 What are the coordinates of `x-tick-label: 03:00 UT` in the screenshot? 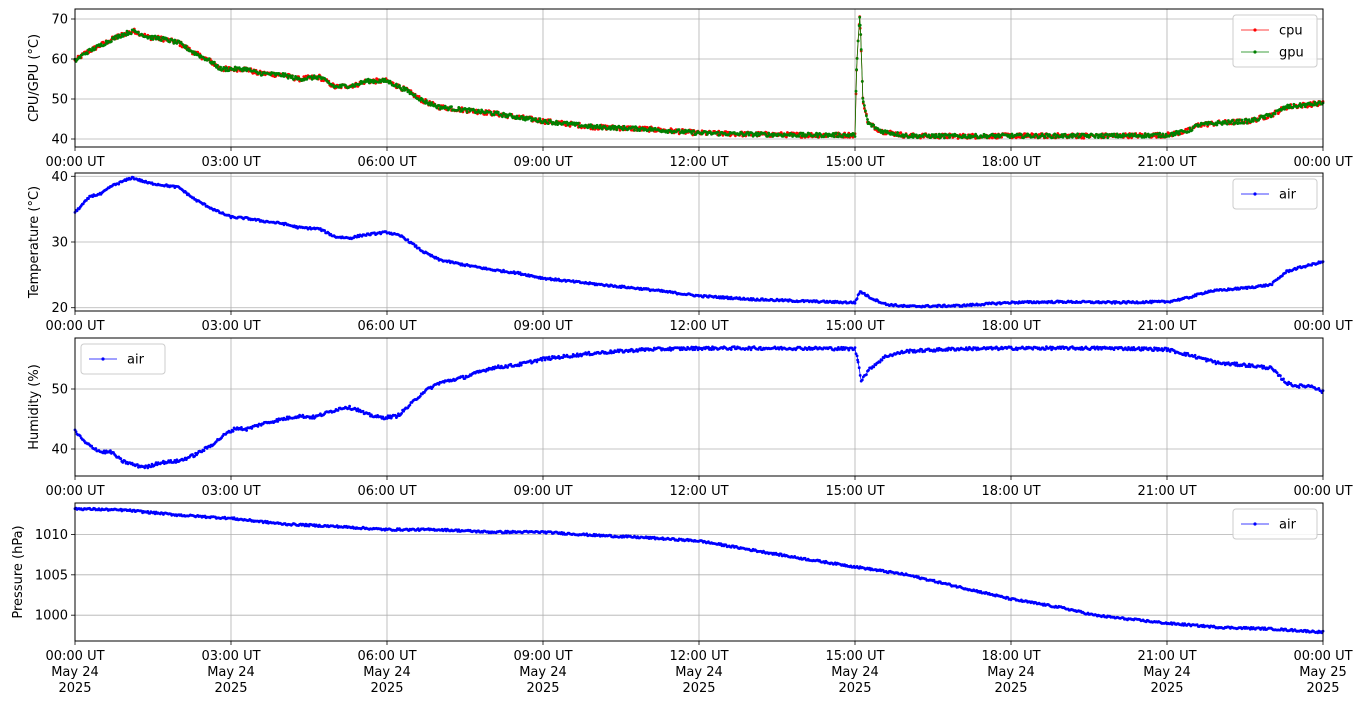 It's located at (230, 326).